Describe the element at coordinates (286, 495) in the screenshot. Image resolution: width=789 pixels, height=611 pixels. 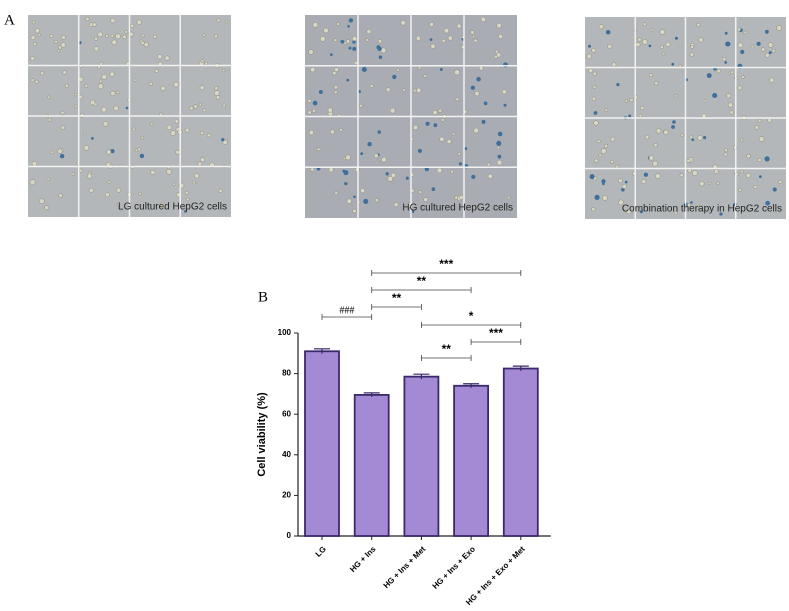
I see `y-tick-label: 20` at that location.